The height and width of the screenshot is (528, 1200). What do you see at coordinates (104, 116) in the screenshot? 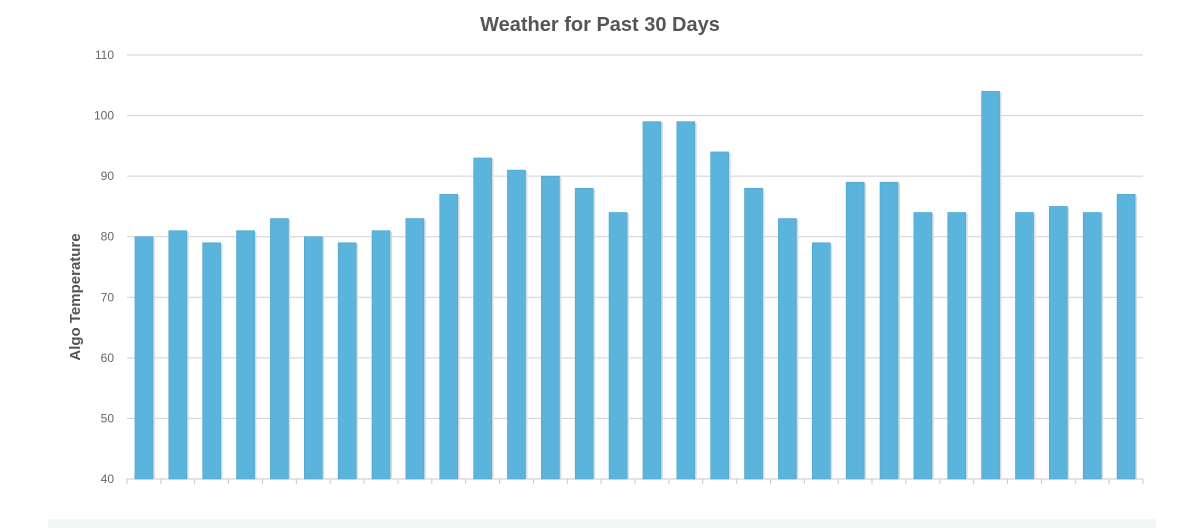
I see `y-tick-label: 100` at bounding box center [104, 116].